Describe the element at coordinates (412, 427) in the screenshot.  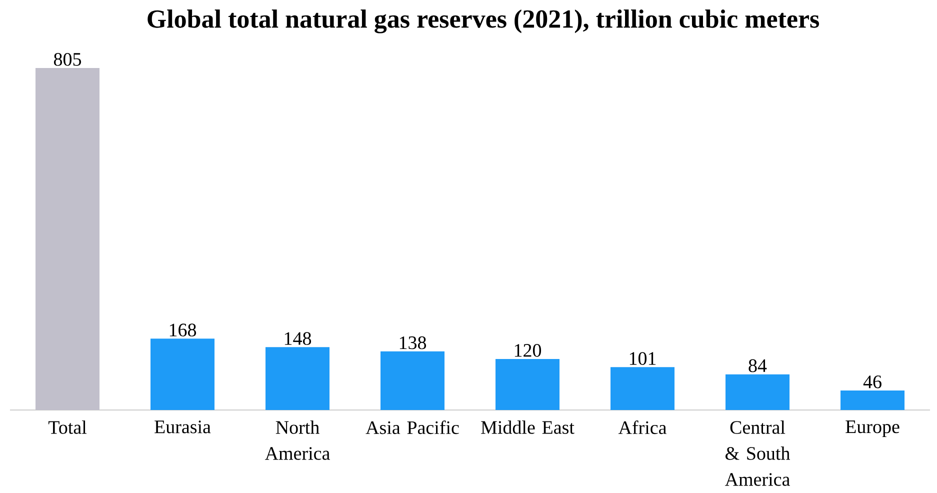
I see `x-tick-label: Asia Pacific` at that location.